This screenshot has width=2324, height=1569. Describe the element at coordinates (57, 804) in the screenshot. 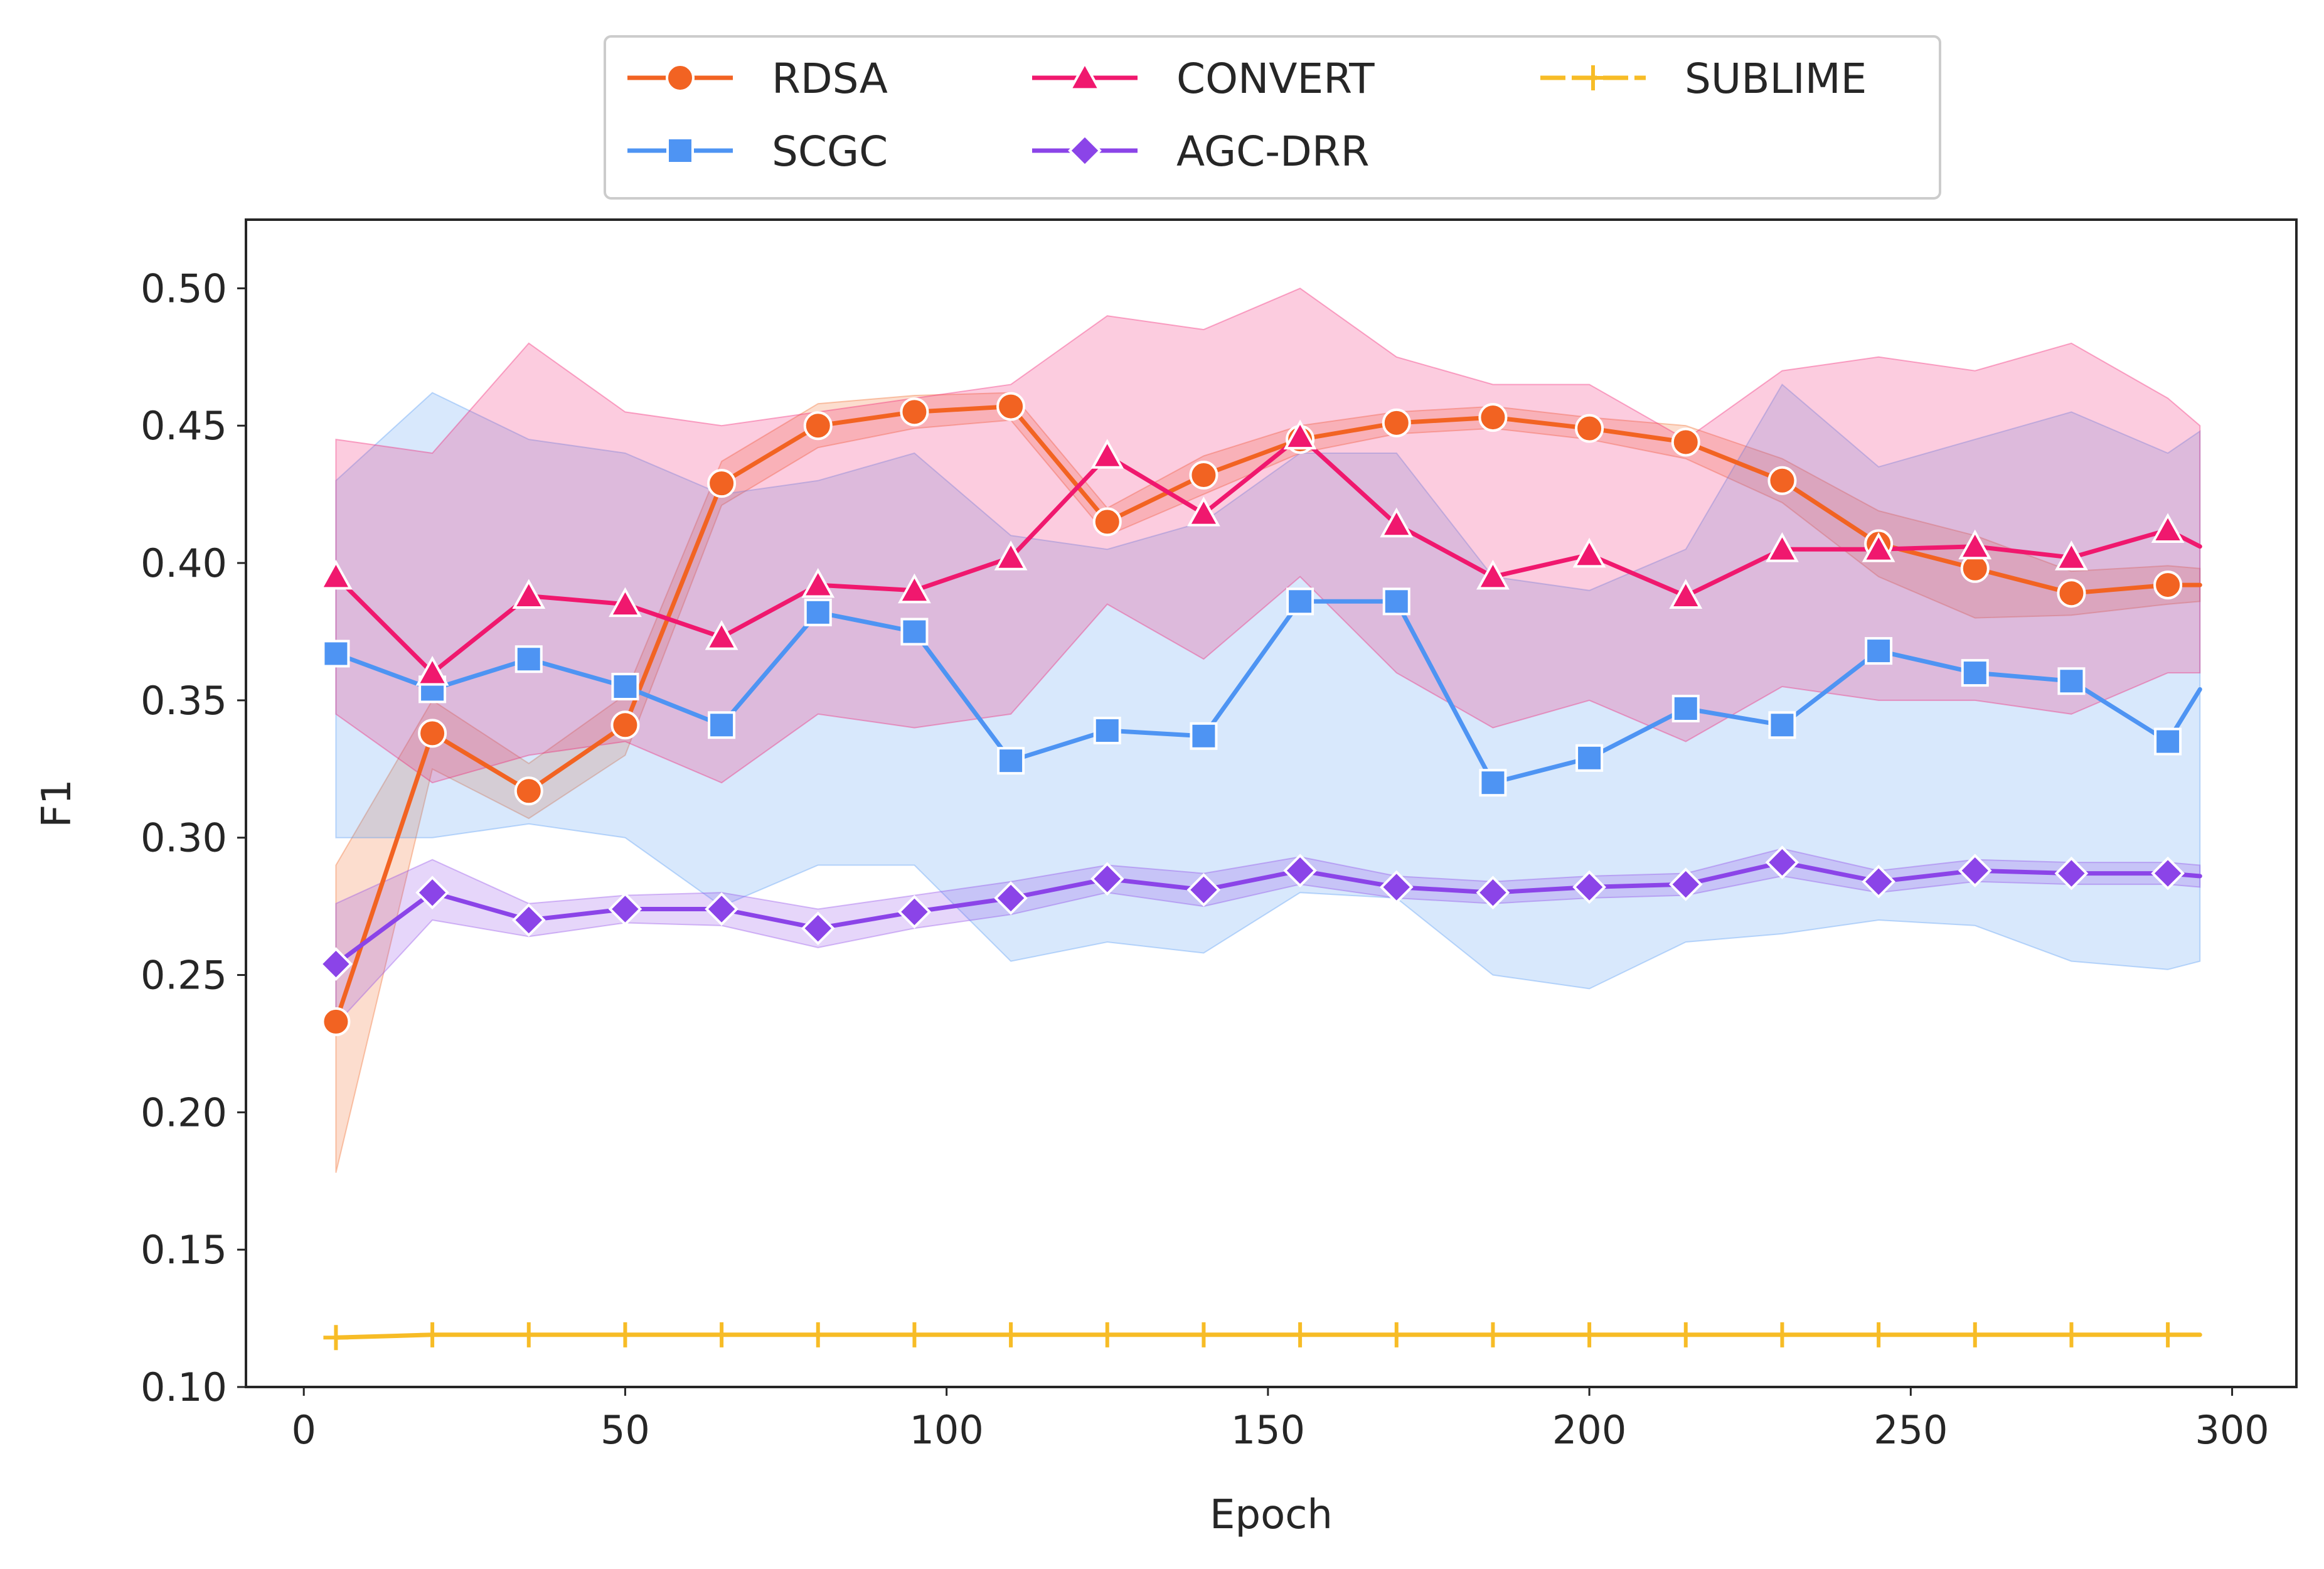

I see `y-axis-label: F1` at that location.